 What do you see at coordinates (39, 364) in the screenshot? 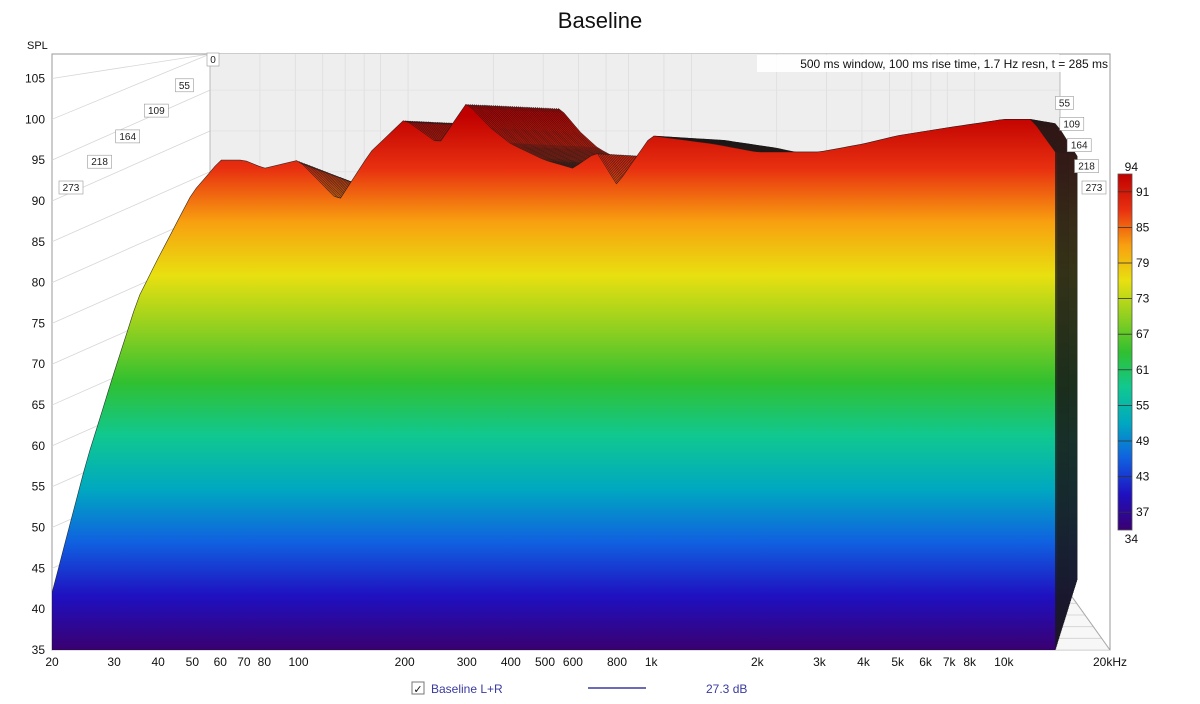
I see `y-tick-label: 70` at bounding box center [39, 364].